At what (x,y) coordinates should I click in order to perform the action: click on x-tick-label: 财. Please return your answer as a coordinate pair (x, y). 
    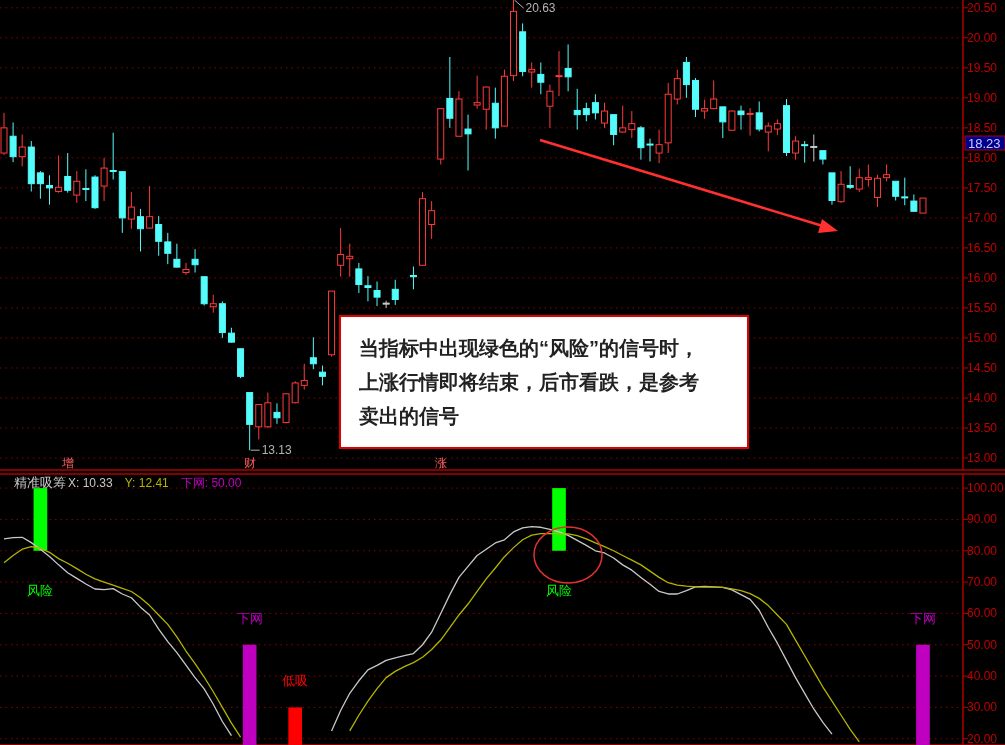
    Looking at the image, I should click on (249, 463).